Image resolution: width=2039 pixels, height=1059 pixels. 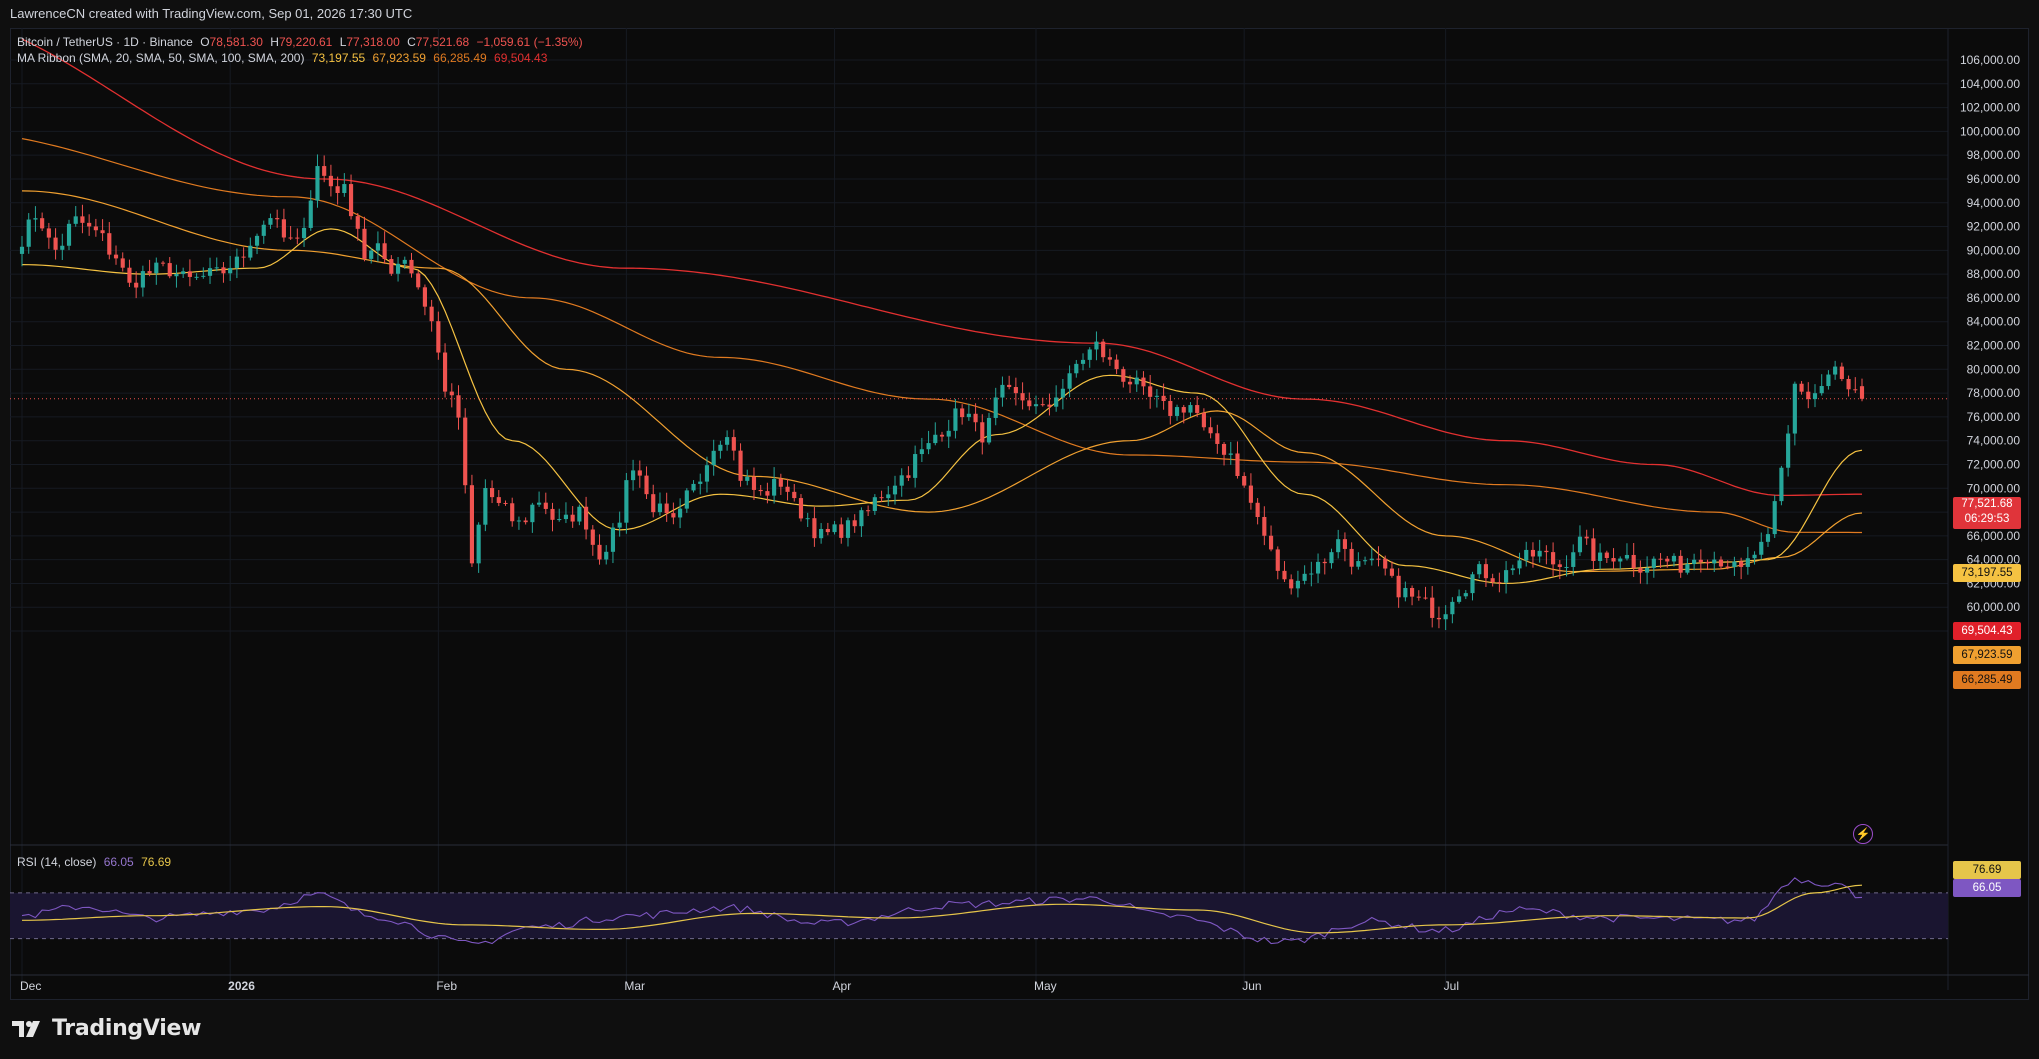 I want to click on y-tick-label: 74,000.00, so click(x=1994, y=441).